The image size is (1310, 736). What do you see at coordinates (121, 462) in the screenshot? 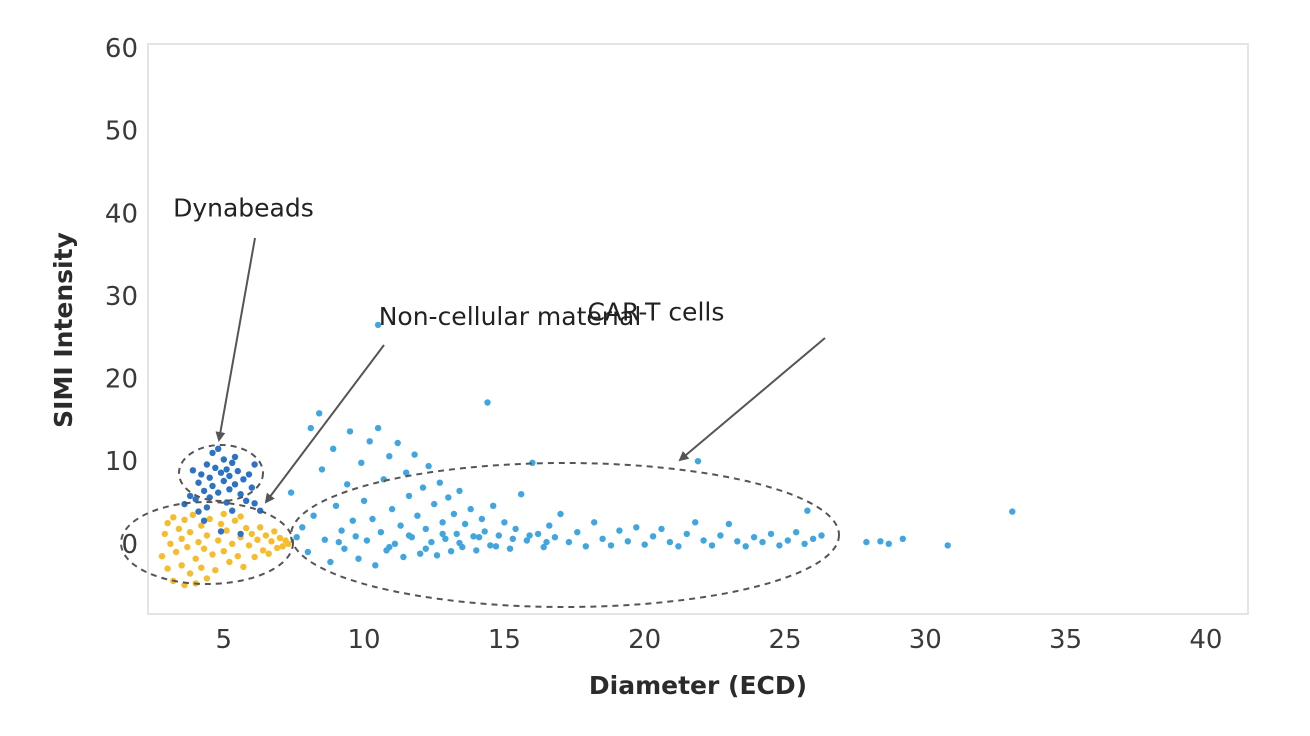
I see `y-tick-label: 10` at bounding box center [121, 462].